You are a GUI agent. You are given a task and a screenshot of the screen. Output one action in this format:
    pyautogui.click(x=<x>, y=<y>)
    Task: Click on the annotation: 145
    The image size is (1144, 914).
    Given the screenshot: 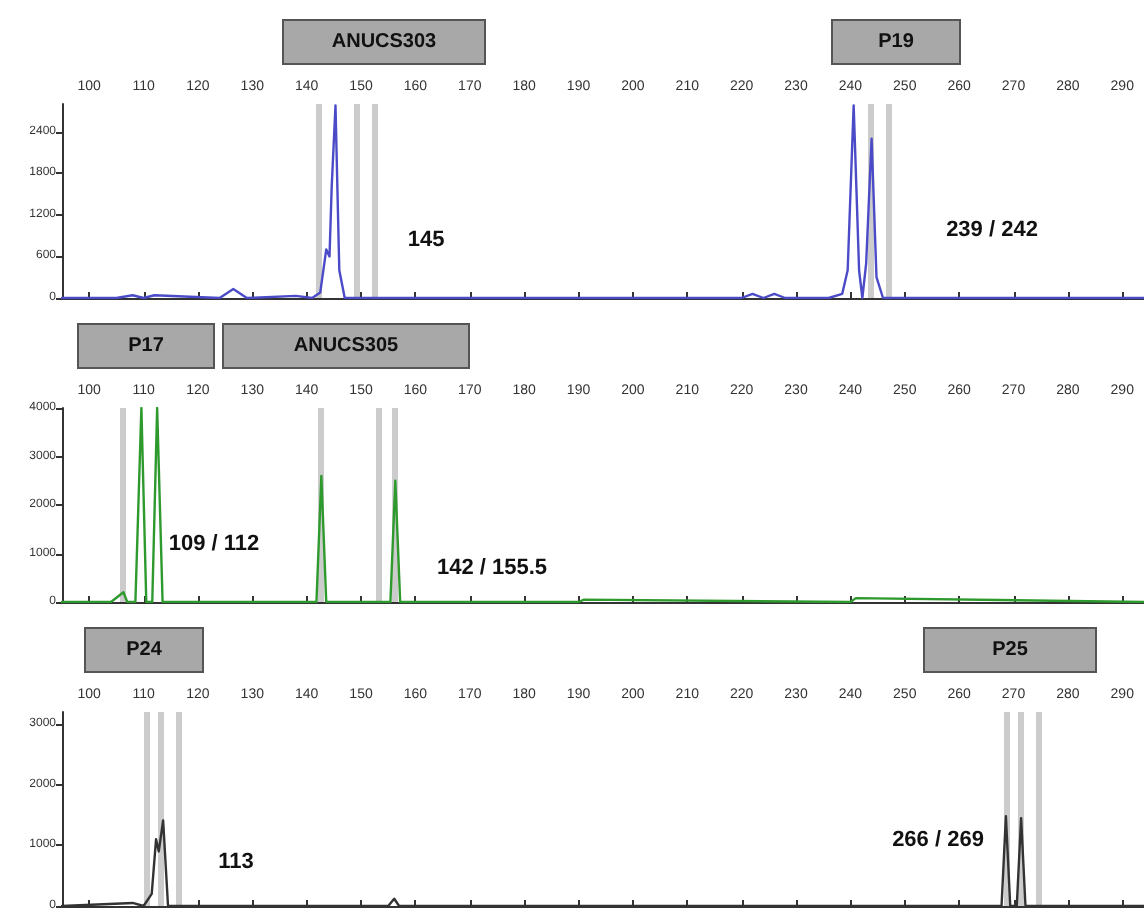 What is the action you would take?
    pyautogui.click(x=426, y=240)
    